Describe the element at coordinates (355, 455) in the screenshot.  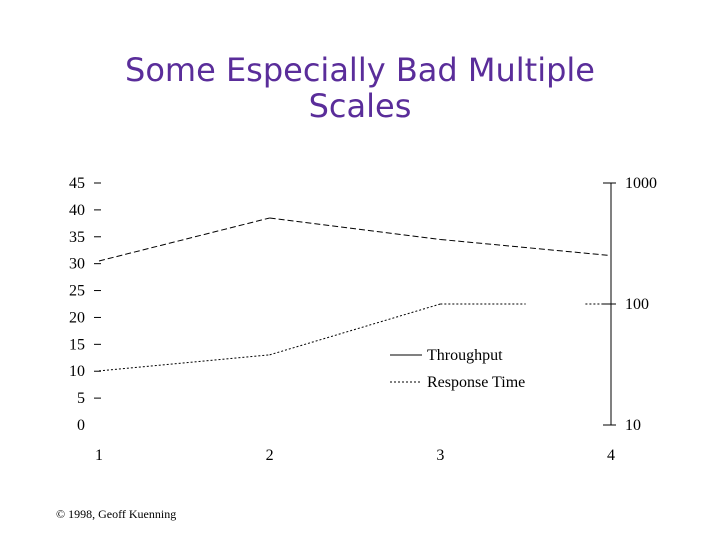
I see `x-axis: 1 2 3 4` at that location.